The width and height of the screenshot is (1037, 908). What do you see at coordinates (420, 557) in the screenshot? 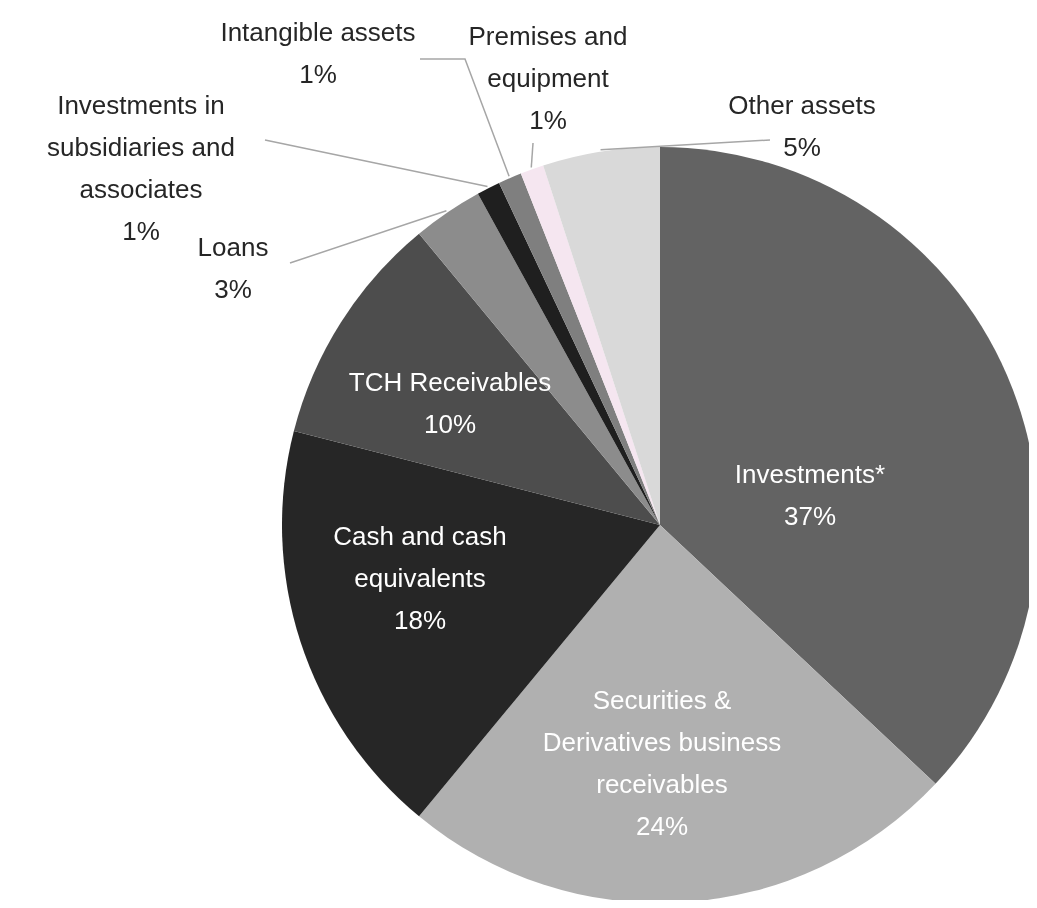
I see `slice-label: Cash and cash equivalents` at bounding box center [420, 557].